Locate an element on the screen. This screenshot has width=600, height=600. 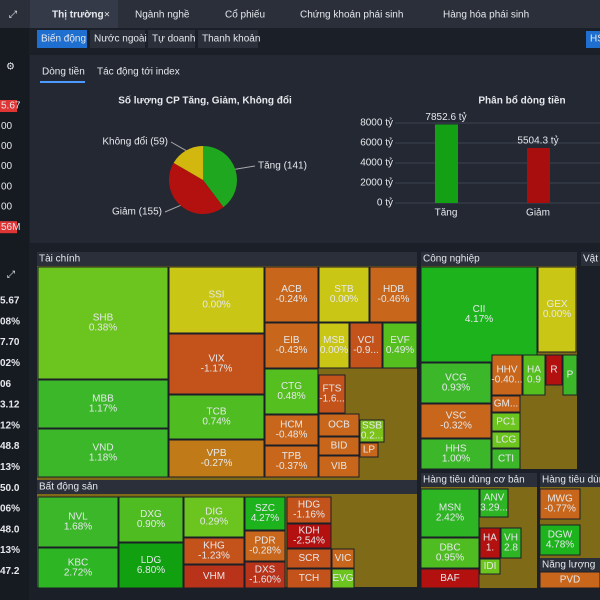
tile-name: TPB is located at coordinates (292, 456).